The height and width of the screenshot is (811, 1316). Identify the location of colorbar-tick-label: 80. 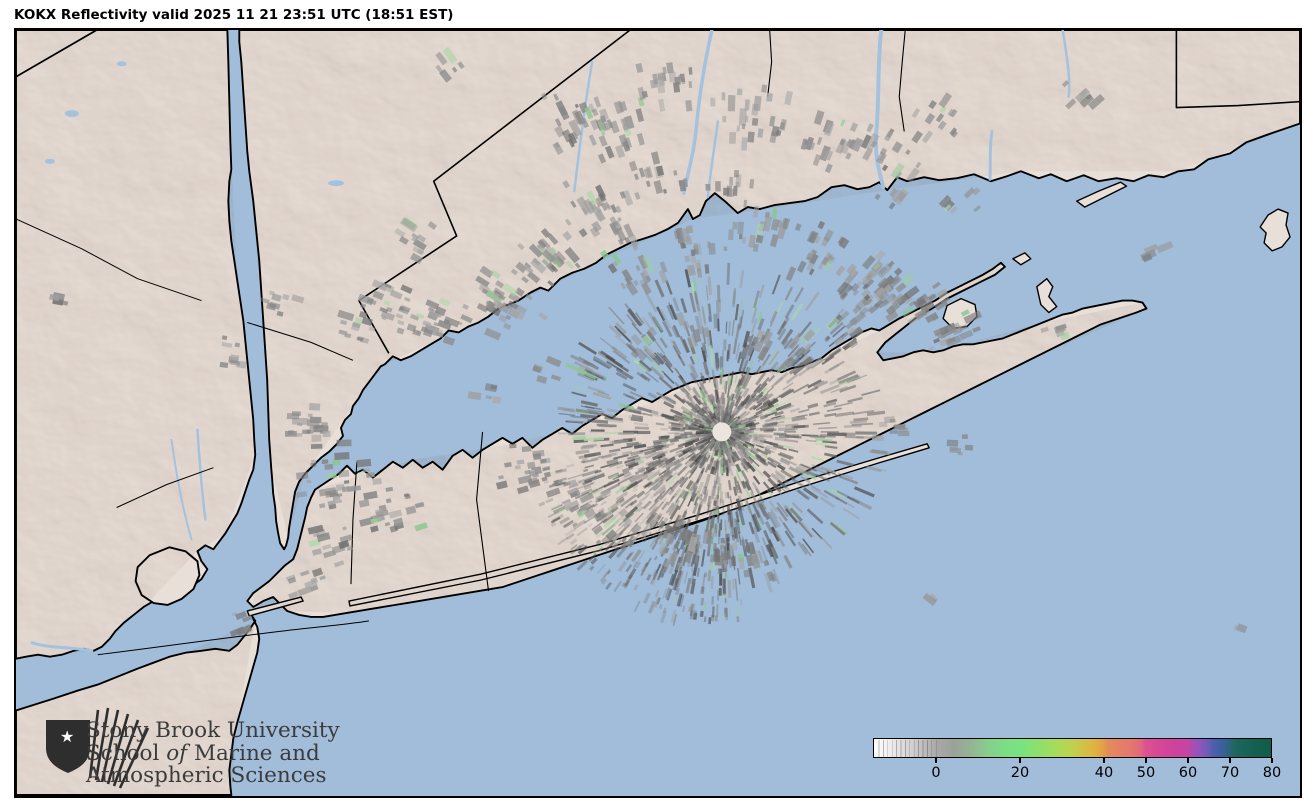
(1272, 773).